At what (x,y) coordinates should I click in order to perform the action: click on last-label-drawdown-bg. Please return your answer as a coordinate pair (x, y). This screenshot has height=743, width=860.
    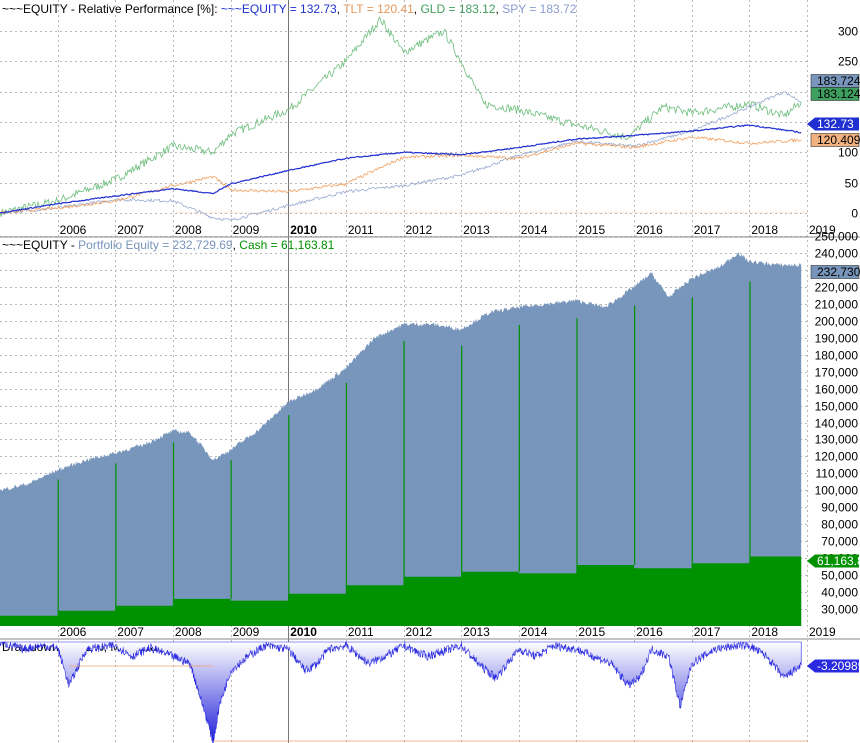
    Looking at the image, I should click on (833, 666).